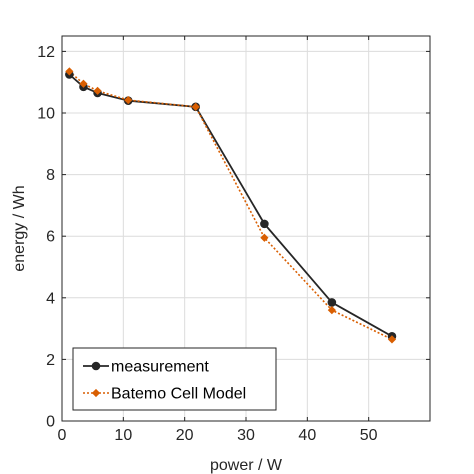 The height and width of the screenshot is (474, 474). Describe the element at coordinates (50, 175) in the screenshot. I see `y-tick-label: 8` at that location.